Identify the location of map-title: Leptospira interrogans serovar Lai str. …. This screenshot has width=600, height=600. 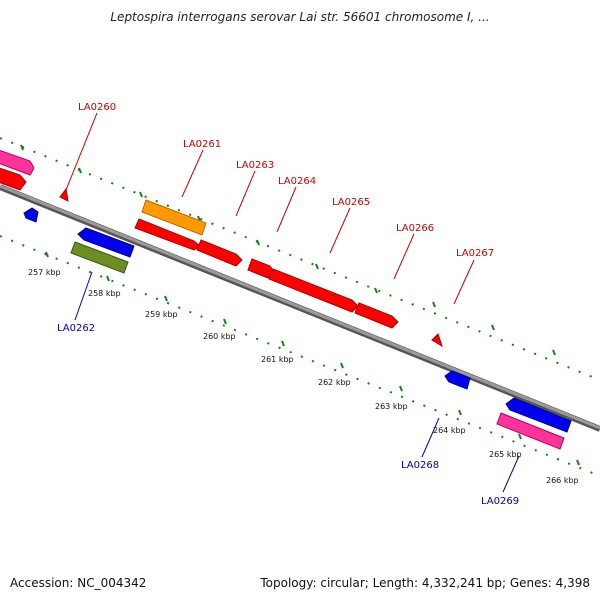
(300, 17).